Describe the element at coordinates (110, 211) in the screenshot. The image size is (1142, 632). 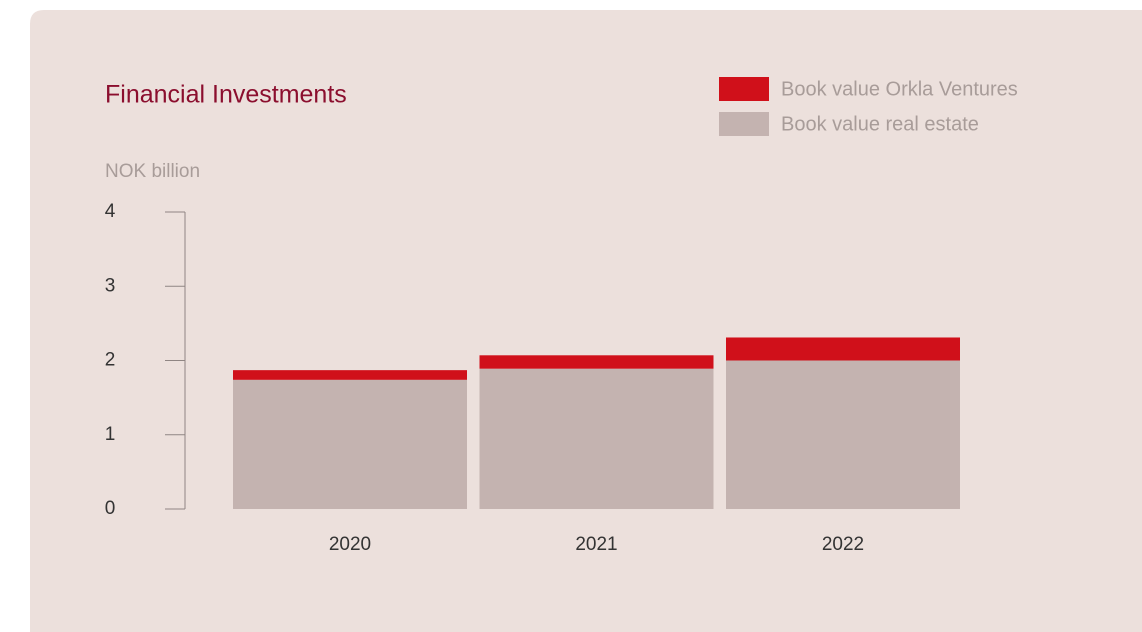
I see `y-tick-label: 4` at that location.